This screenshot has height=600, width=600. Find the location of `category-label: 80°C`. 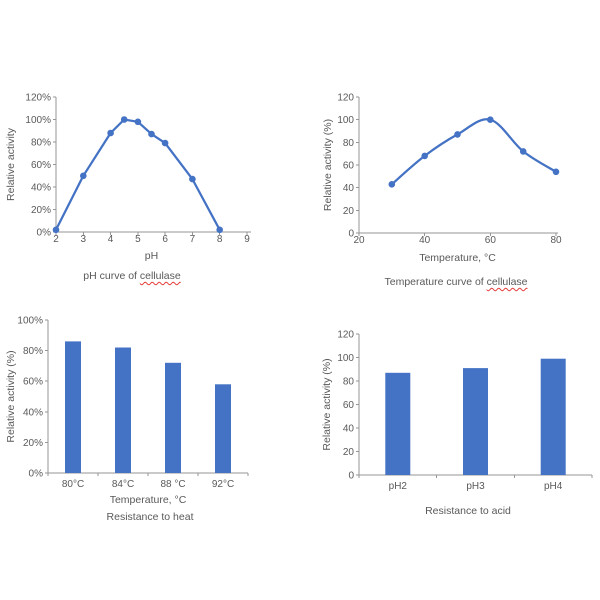

category-label: 80°C is located at coordinates (73, 484).